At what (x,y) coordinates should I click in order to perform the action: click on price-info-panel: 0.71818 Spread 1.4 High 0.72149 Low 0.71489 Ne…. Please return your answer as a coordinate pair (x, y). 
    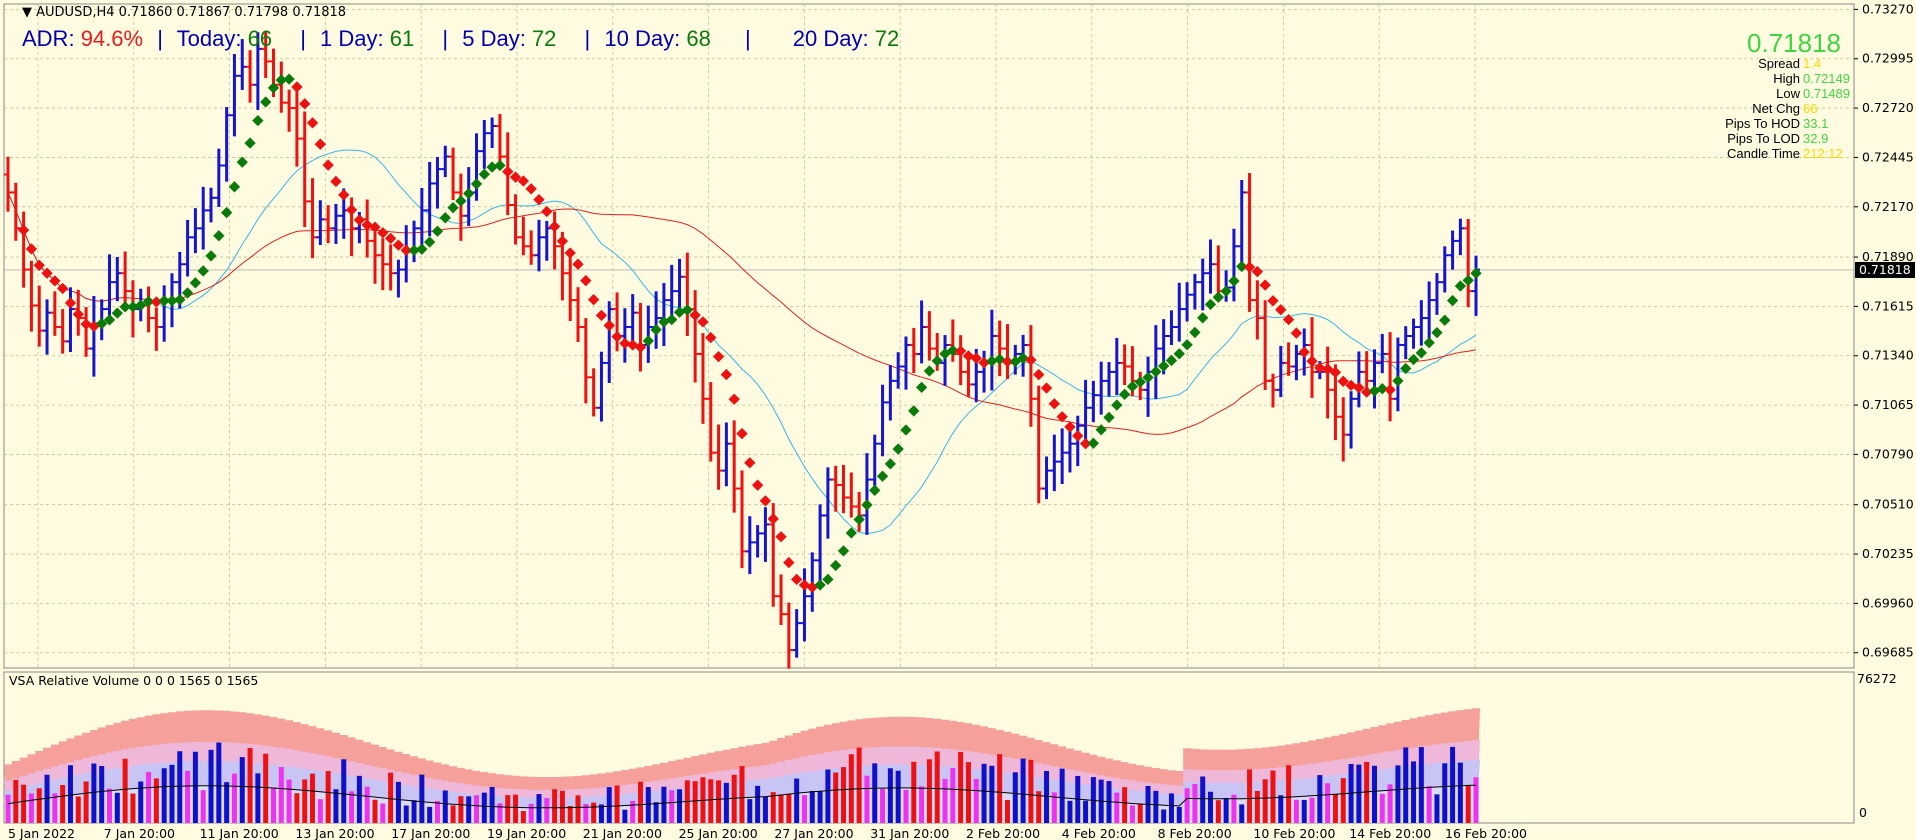
    Looking at the image, I should click on (1735, 95).